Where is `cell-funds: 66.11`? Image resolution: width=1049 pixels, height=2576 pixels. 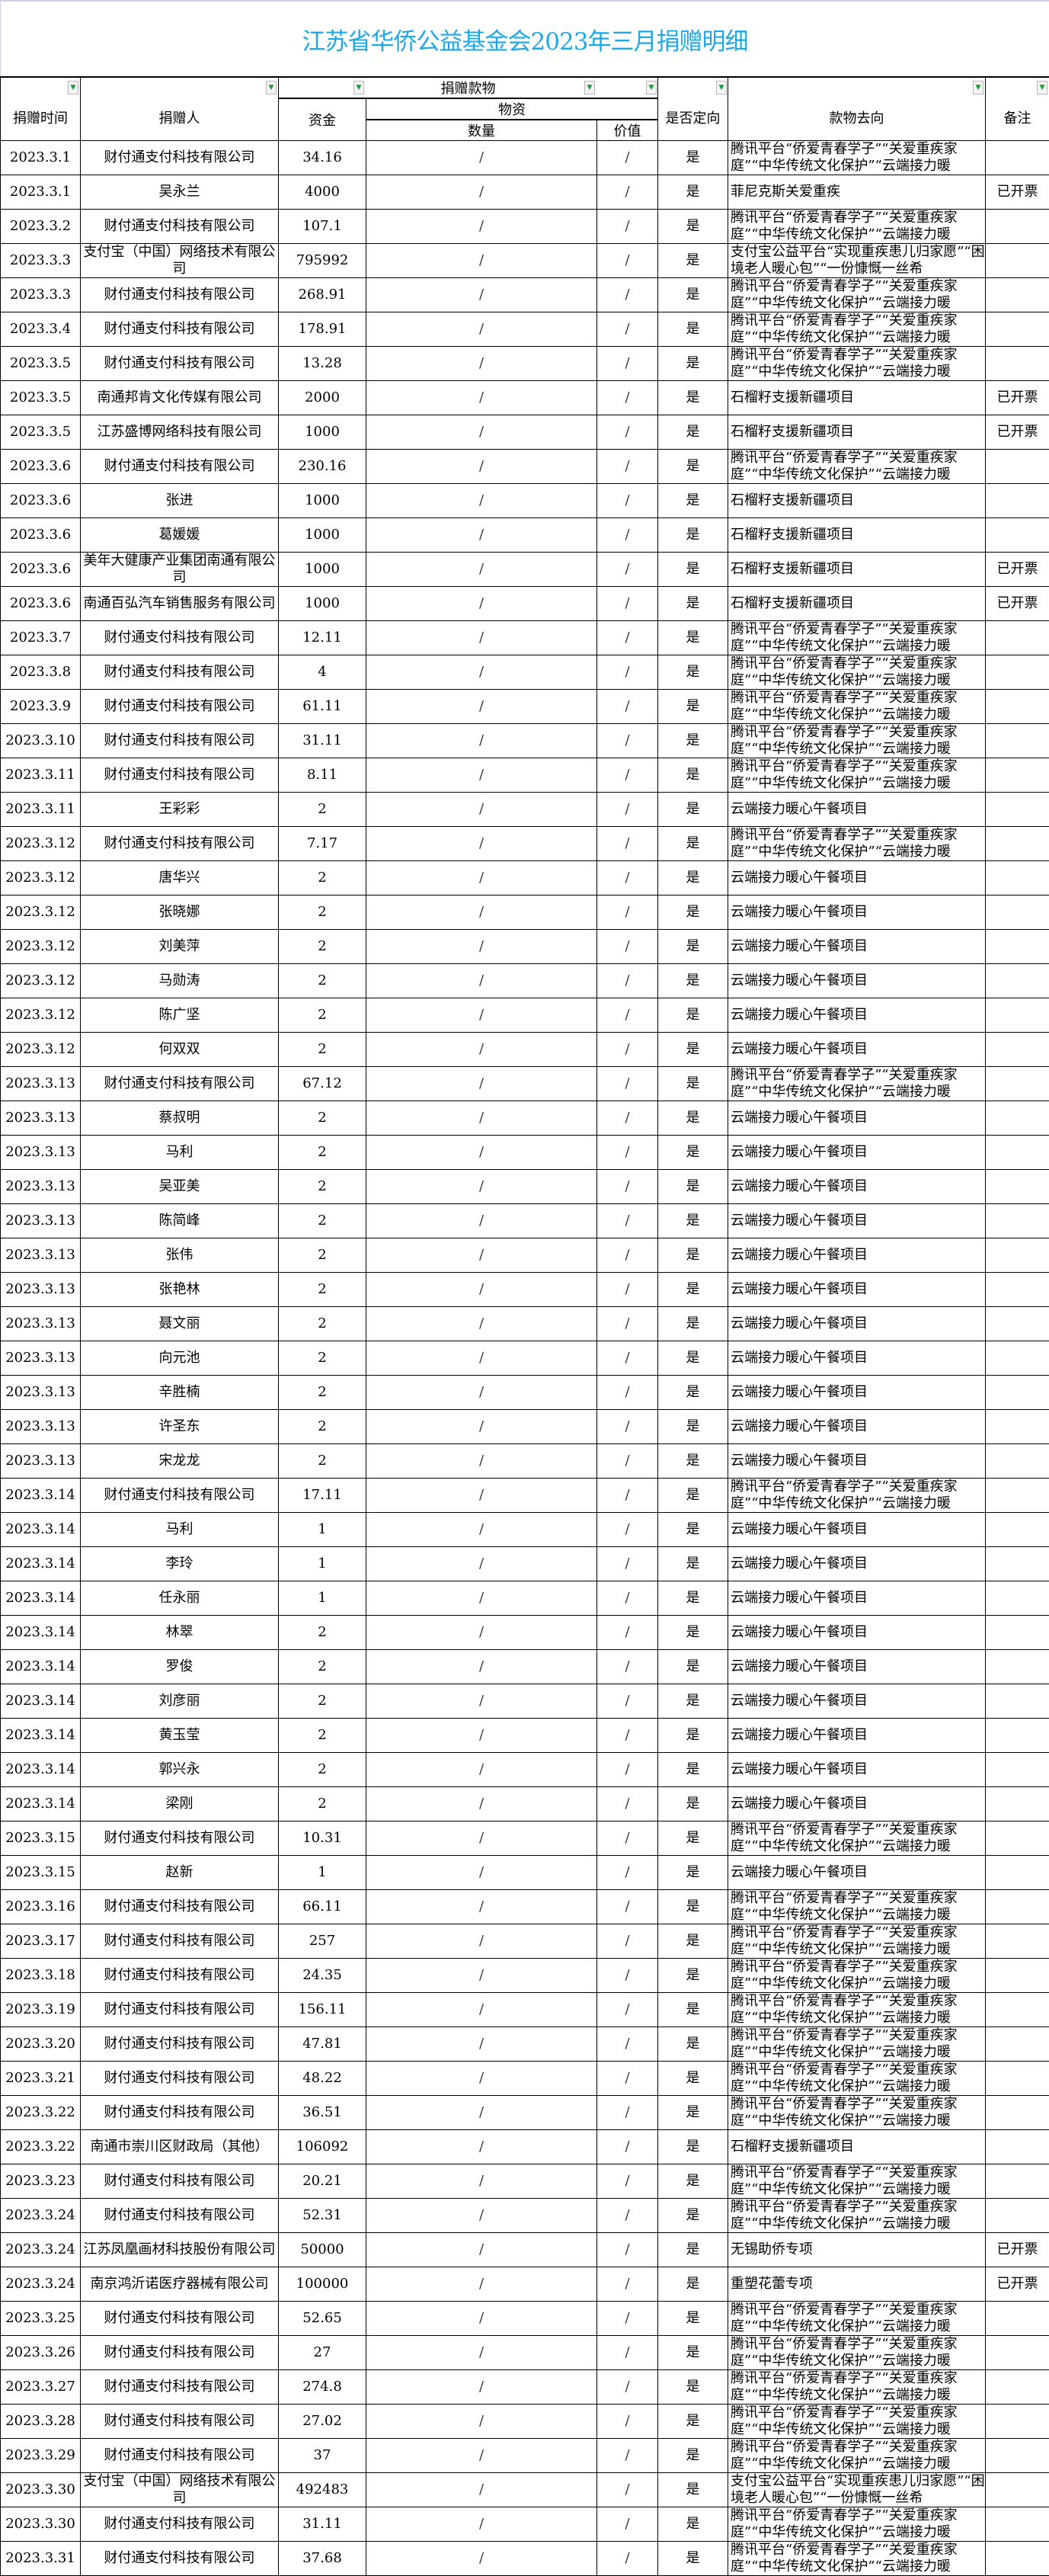 cell-funds: 66.11 is located at coordinates (322, 1907).